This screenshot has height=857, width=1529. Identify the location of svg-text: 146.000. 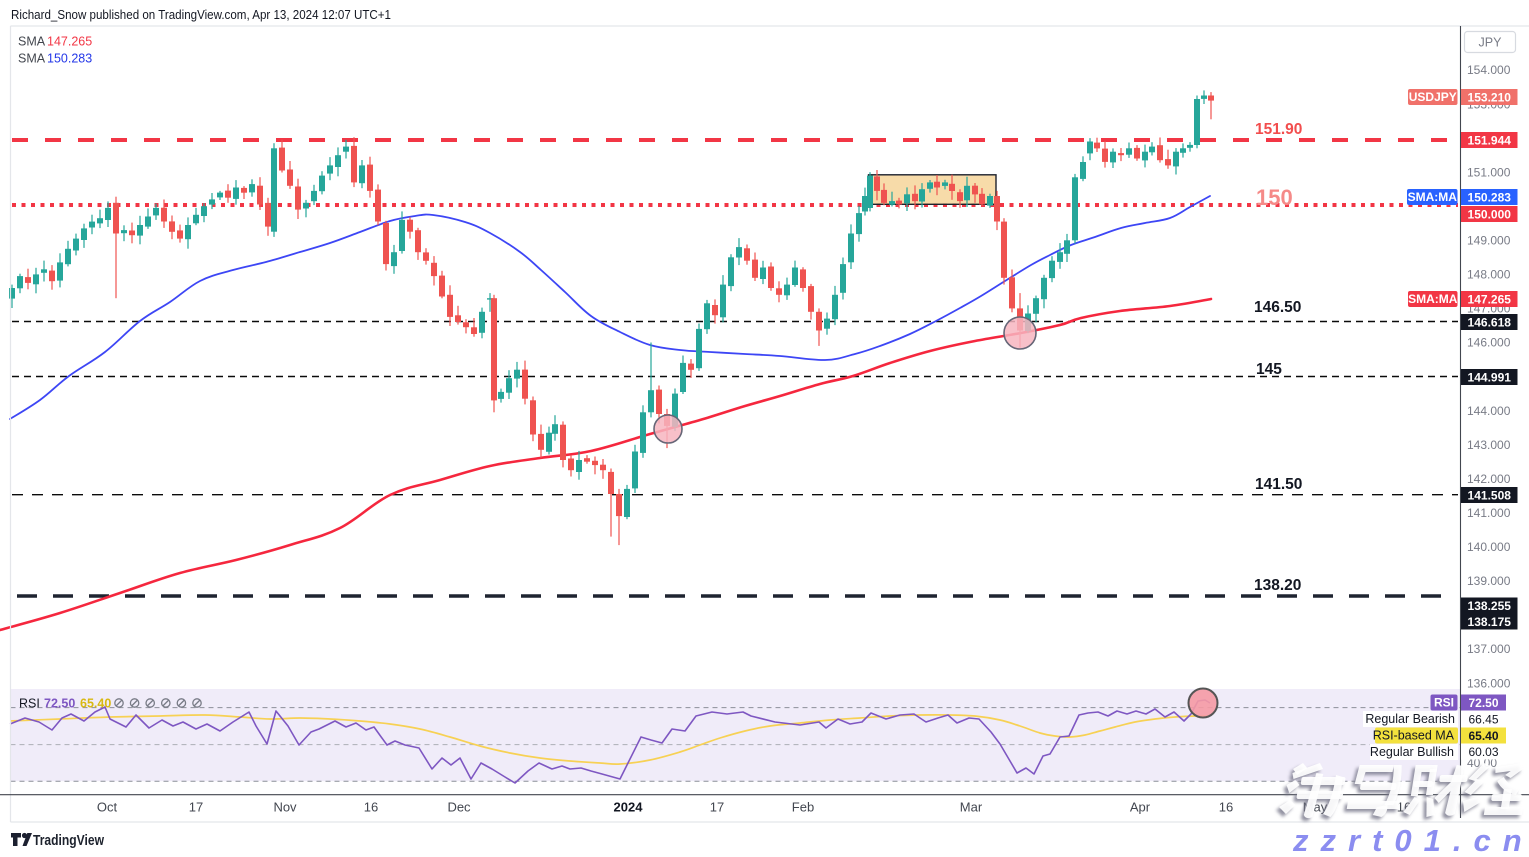
(1489, 343).